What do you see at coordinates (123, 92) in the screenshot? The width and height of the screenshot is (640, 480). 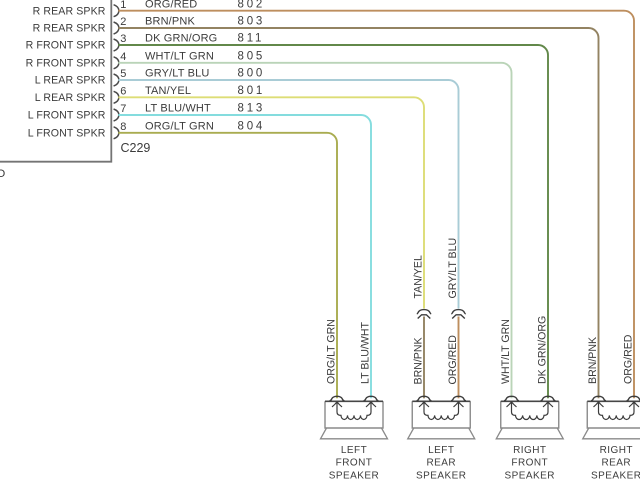 I see `svg-text: 6` at bounding box center [123, 92].